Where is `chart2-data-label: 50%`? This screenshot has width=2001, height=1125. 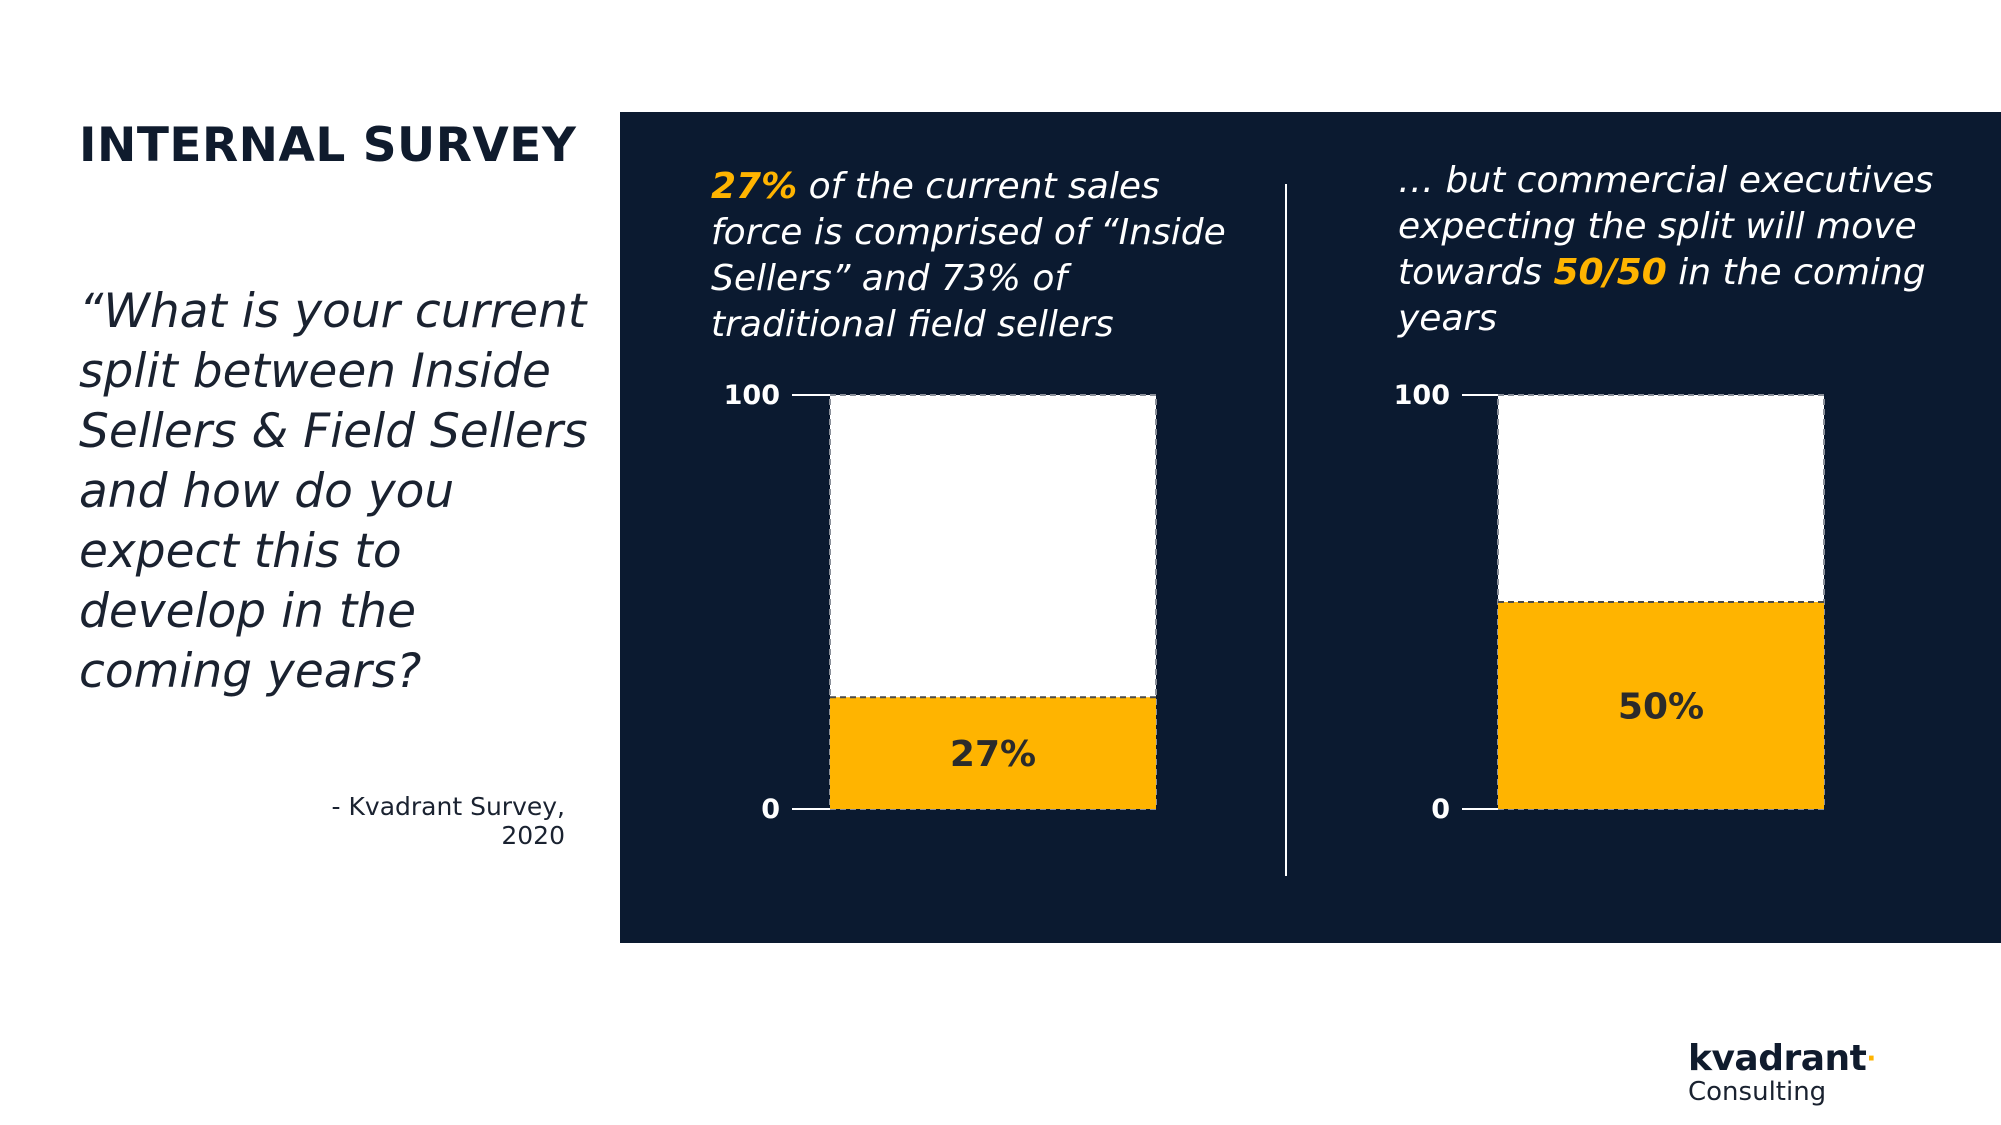
chart2-data-label: 50% is located at coordinates (1661, 707).